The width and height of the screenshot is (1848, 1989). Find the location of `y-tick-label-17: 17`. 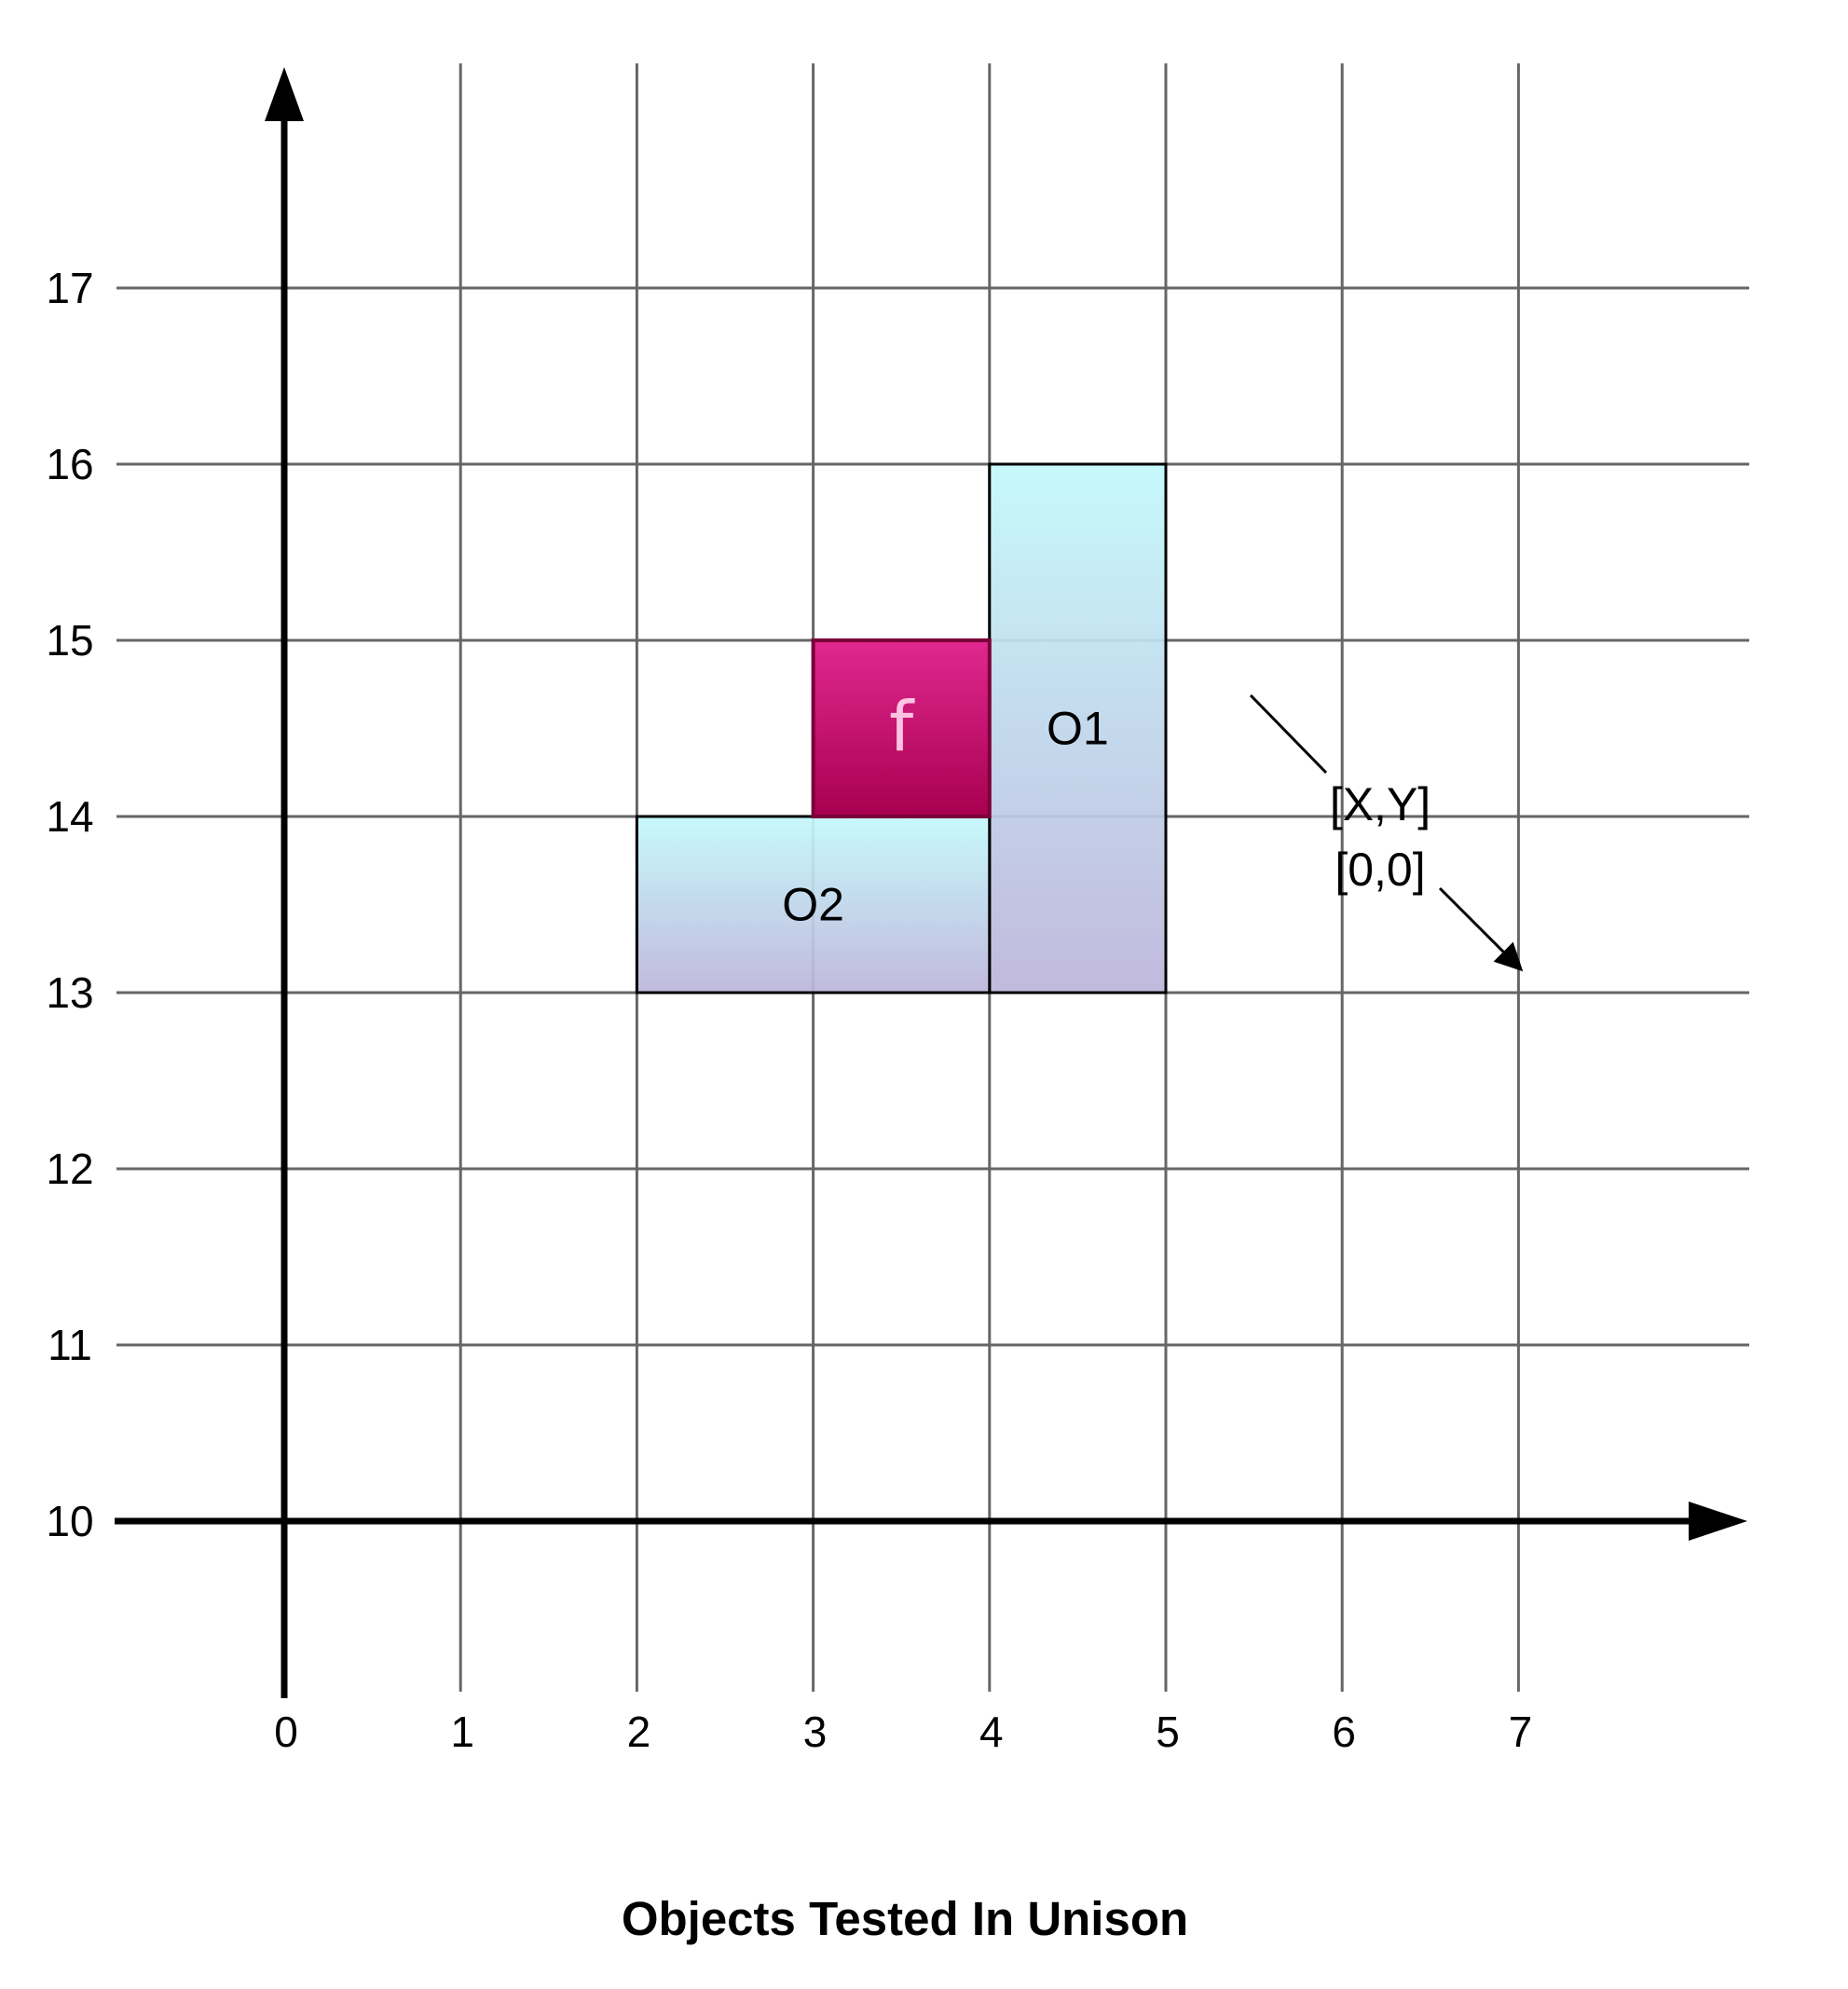

y-tick-label-17: 17 is located at coordinates (69, 288).